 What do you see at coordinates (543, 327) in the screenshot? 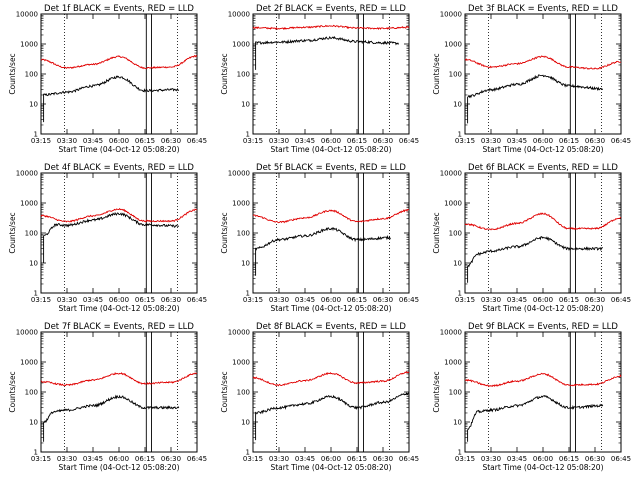
I see `plot-title: Det 9f BLACK = Events, RED = LLD` at bounding box center [543, 327].